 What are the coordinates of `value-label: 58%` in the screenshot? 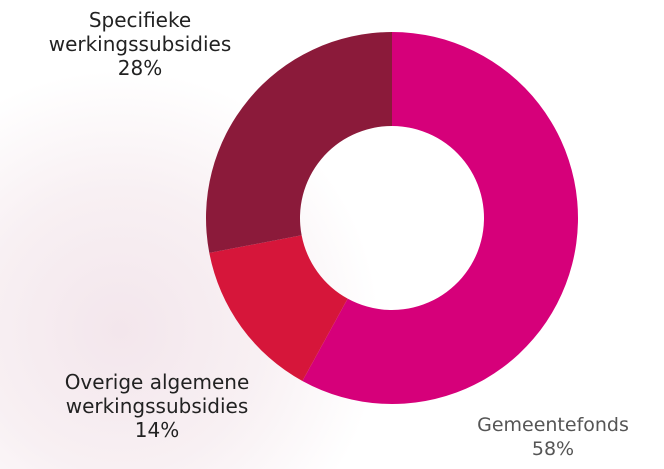 It's located at (553, 449).